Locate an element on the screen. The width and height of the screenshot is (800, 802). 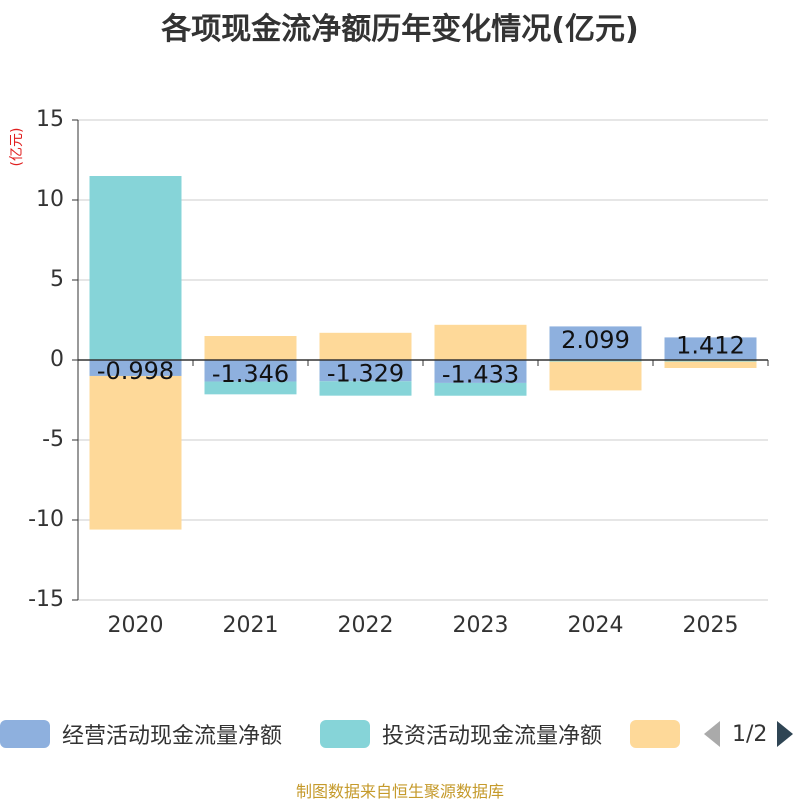
legend-item-financing is located at coordinates (655, 734).